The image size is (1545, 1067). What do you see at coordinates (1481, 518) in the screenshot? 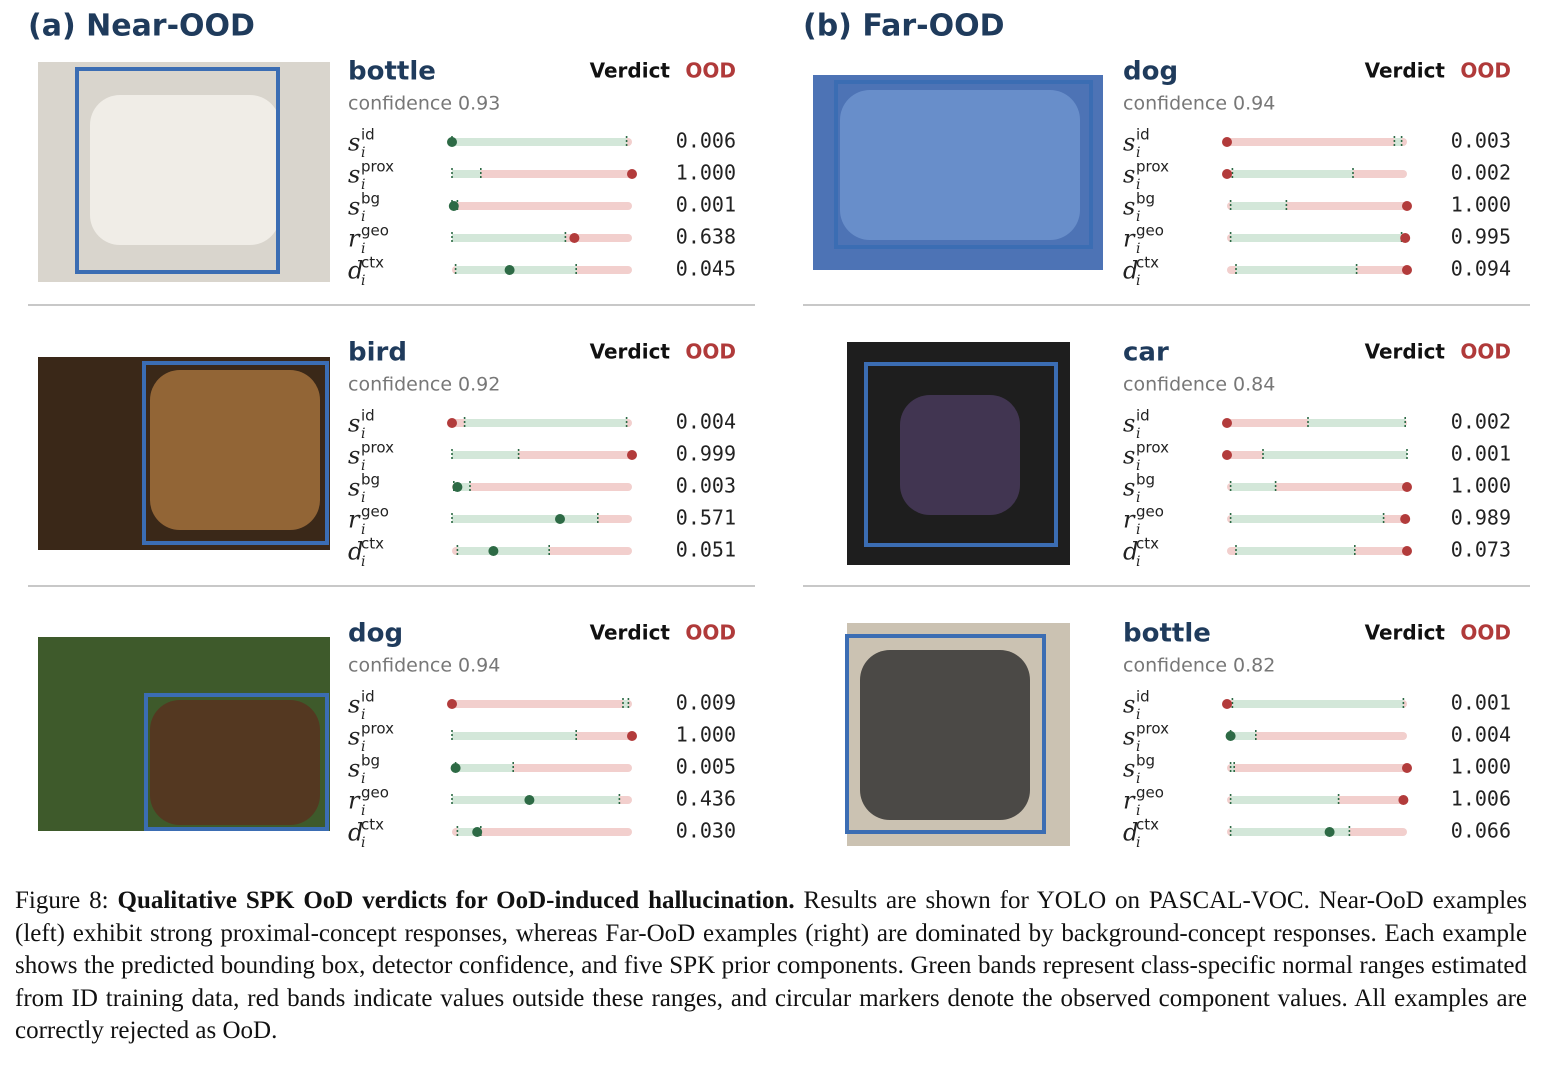
I see `component-value: 0.989` at bounding box center [1481, 518].